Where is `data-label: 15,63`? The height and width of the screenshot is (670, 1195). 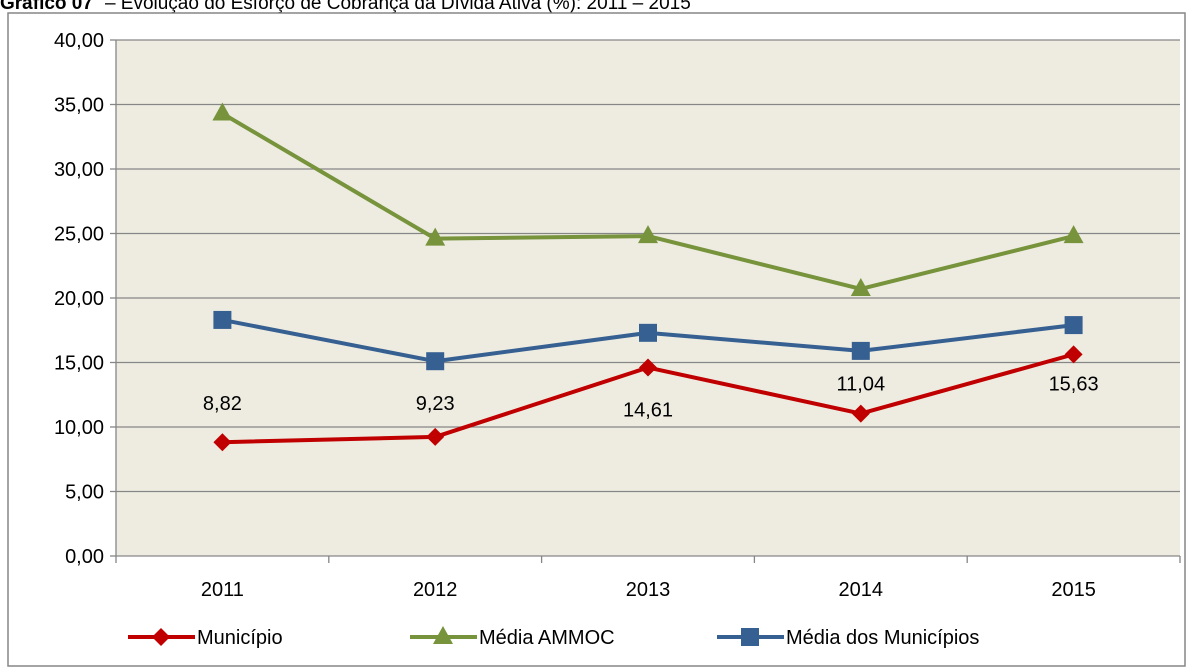
data-label: 15,63 is located at coordinates (1074, 384).